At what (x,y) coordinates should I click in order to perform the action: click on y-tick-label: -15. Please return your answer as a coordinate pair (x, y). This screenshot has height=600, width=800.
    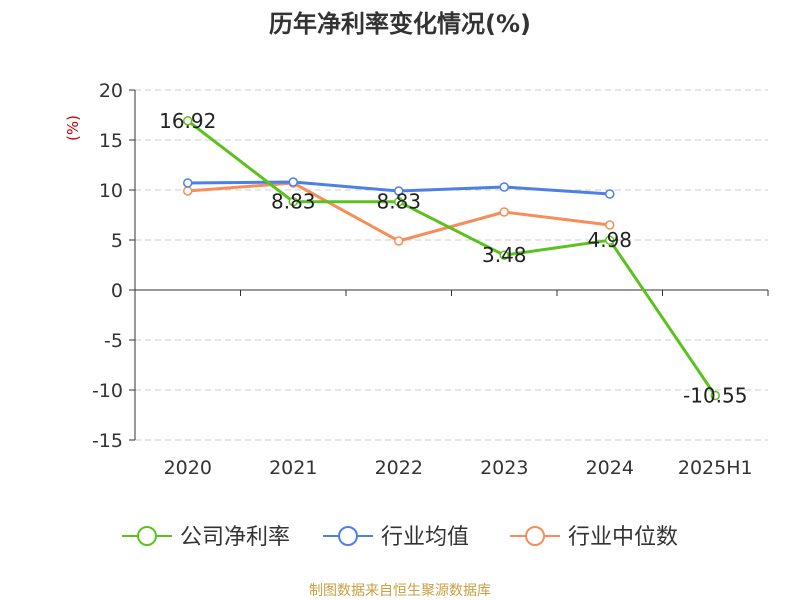
    Looking at the image, I should click on (107, 441).